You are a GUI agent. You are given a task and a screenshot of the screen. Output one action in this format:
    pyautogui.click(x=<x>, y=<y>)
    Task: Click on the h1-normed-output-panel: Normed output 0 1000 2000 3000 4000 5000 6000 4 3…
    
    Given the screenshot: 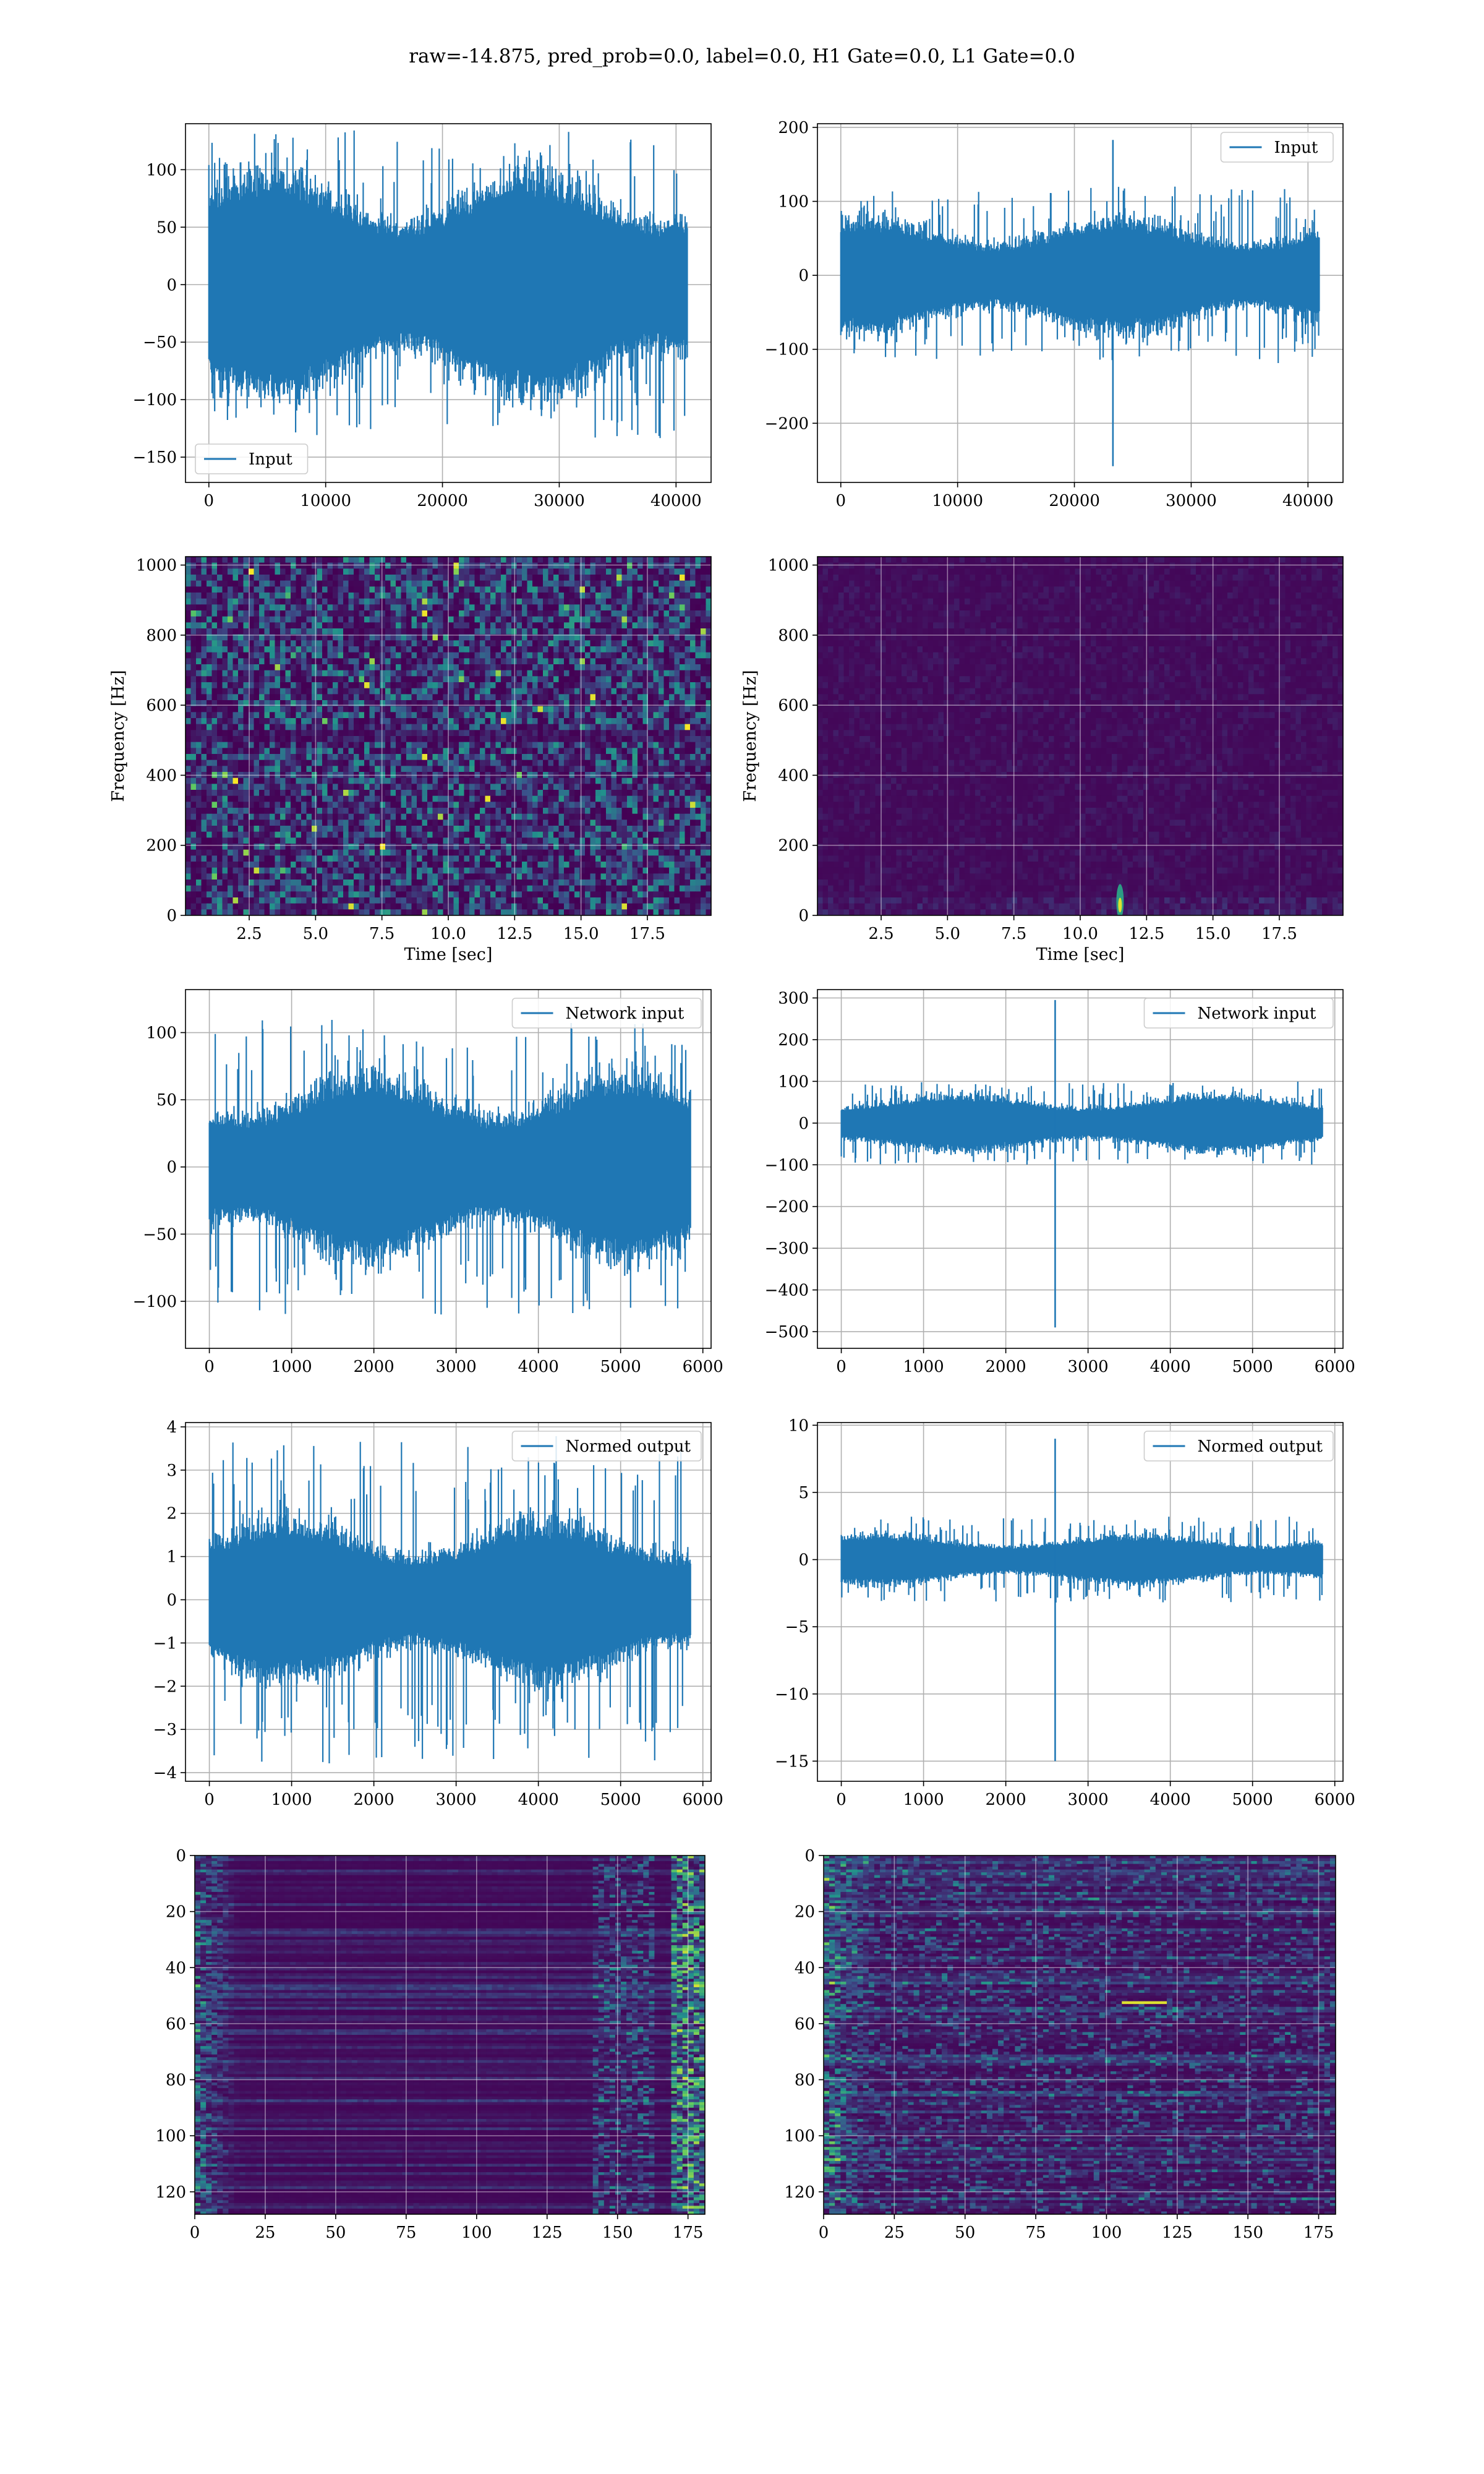 What is the action you would take?
    pyautogui.click(x=438, y=1613)
    